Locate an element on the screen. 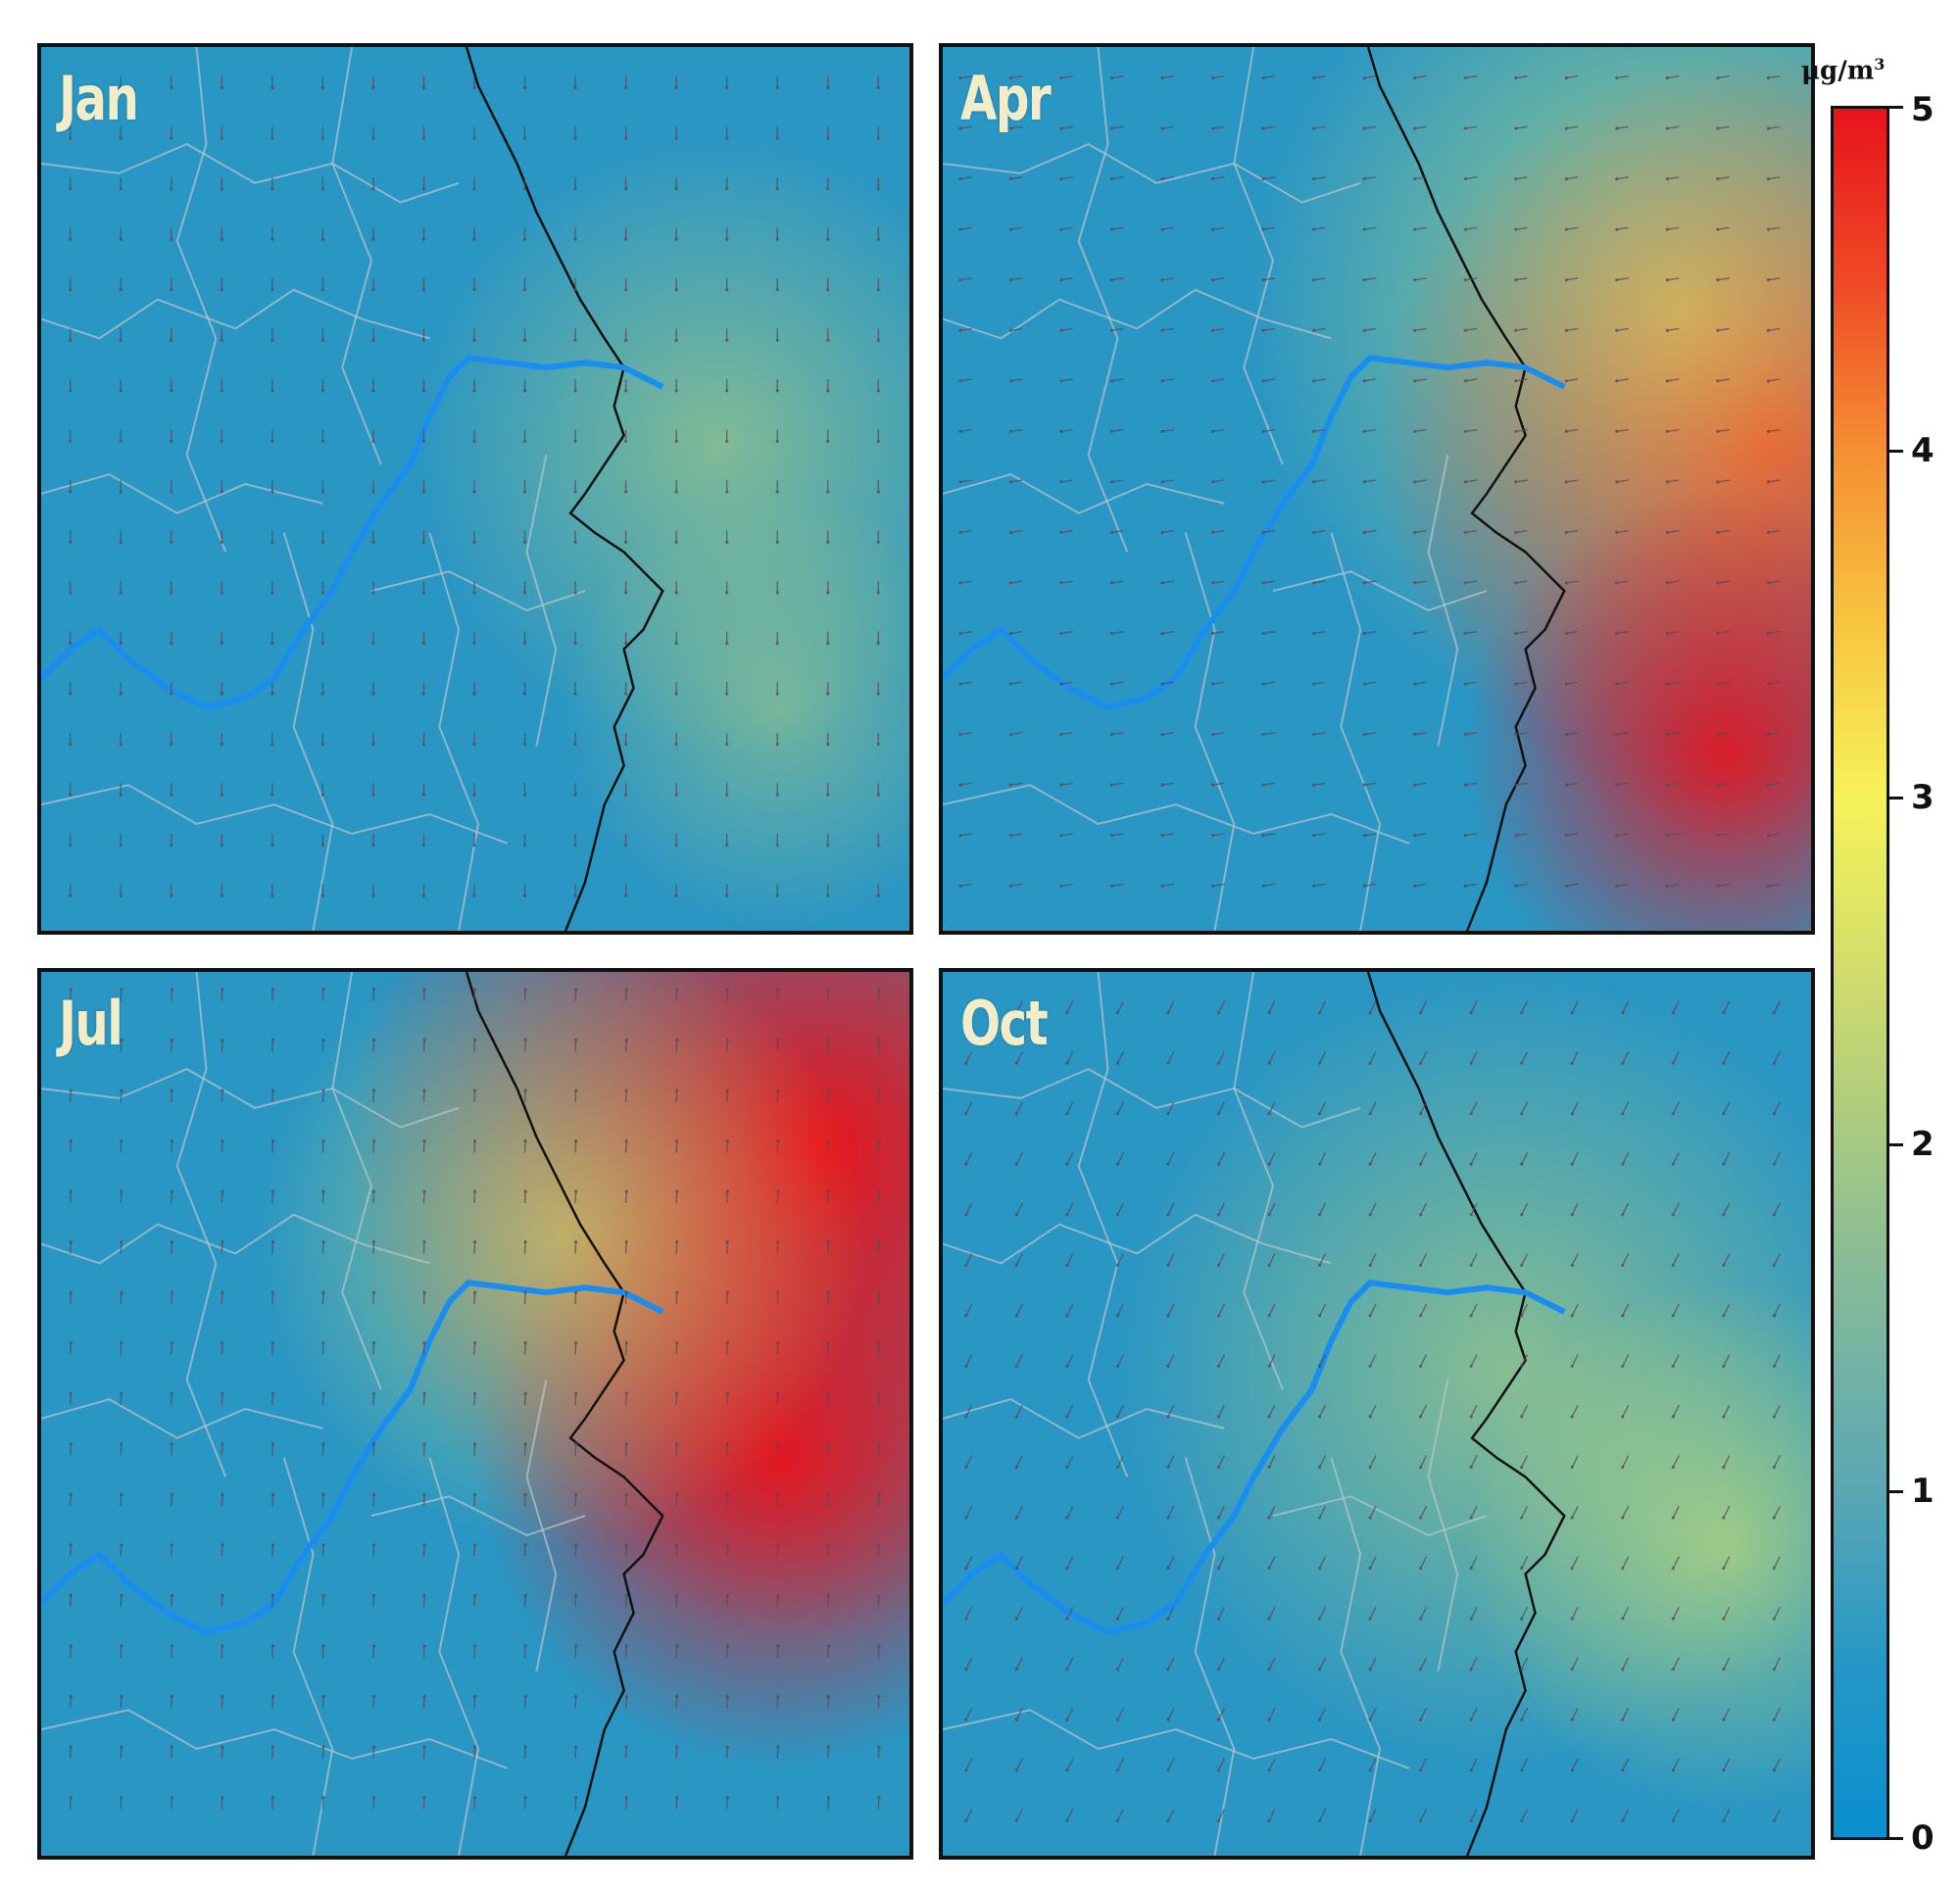 This screenshot has width=1960, height=1889. colorbar-legend: 0 1 2 3 4 5 is located at coordinates (1883, 974).